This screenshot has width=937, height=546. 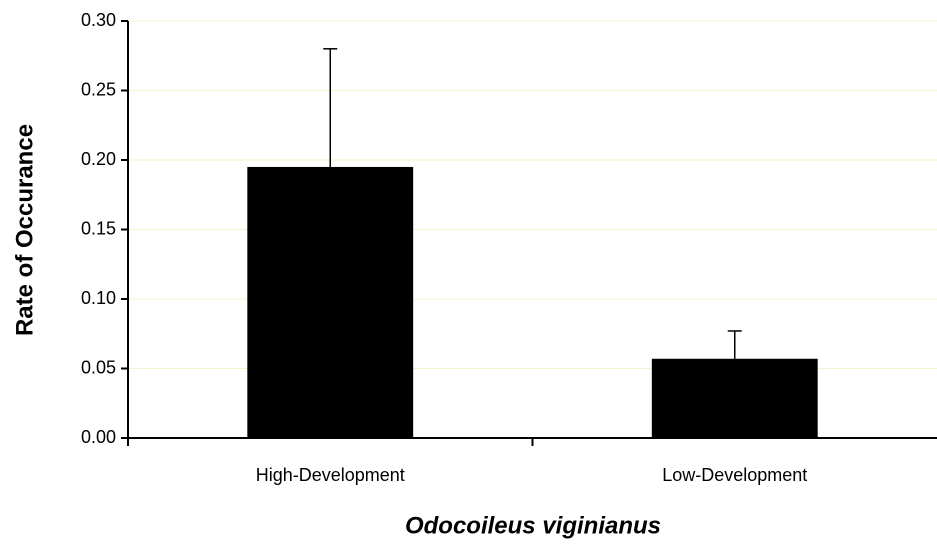 I want to click on x-tick-label: High-Development, so click(x=330, y=475).